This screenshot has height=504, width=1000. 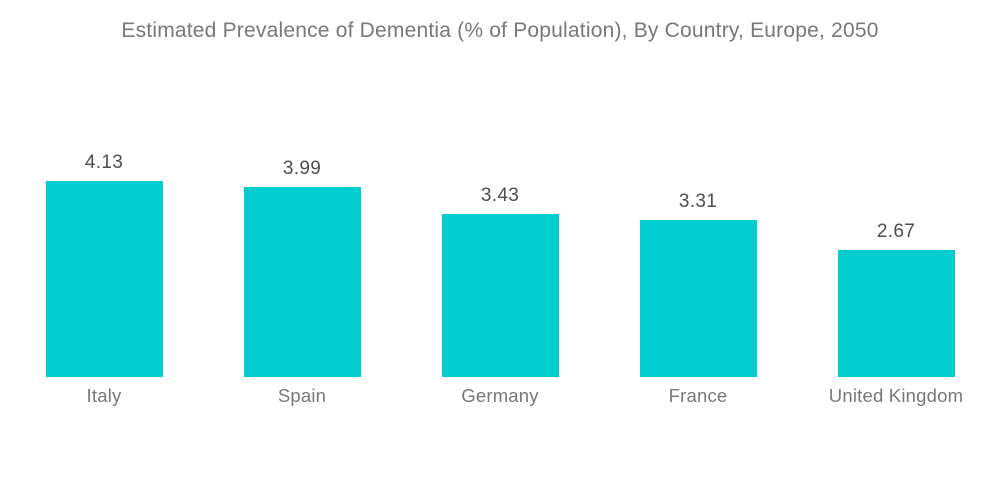 I want to click on bar-category-label: United Kingdom, so click(x=896, y=395).